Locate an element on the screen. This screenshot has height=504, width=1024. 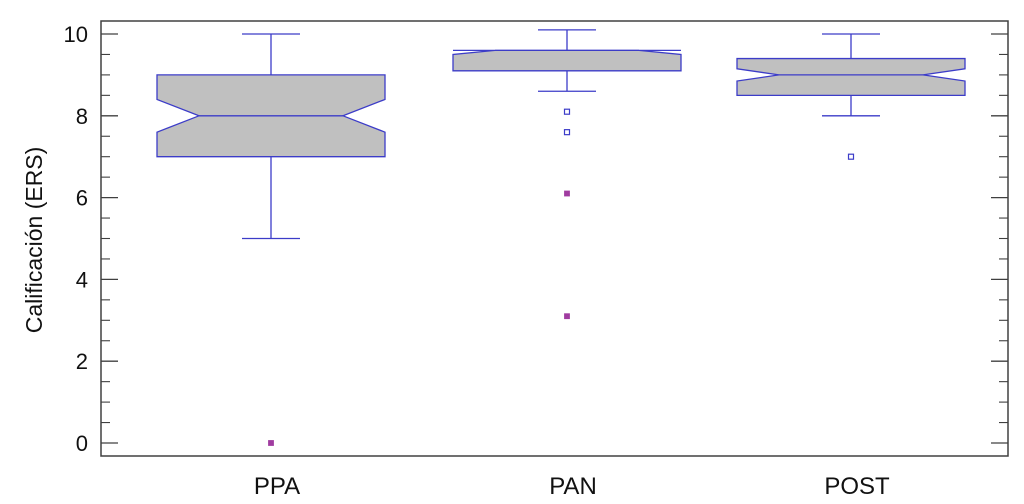
box-post is located at coordinates (851, 96).